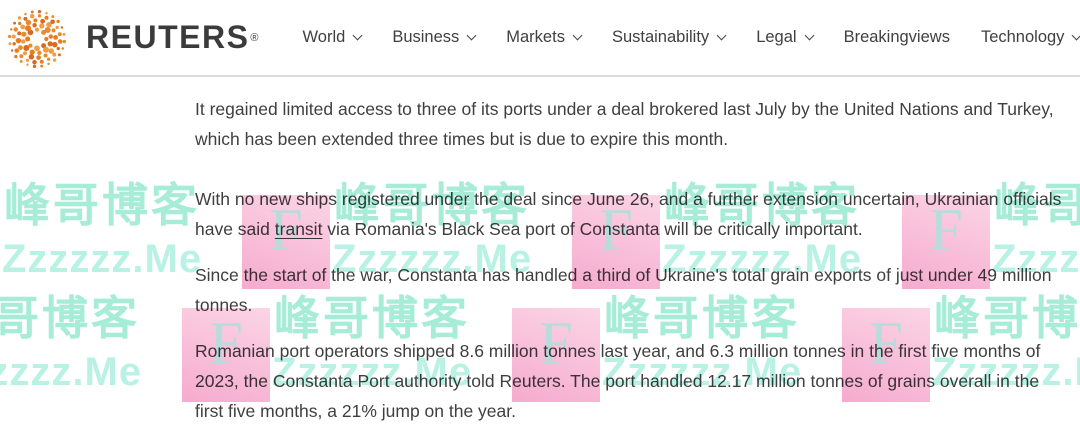 The image size is (1080, 428). I want to click on registered-mark: ®, so click(254, 37).